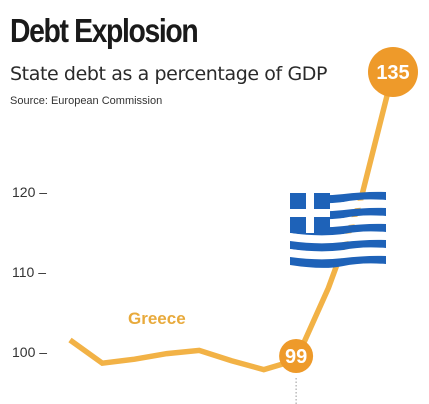  What do you see at coordinates (104, 30) in the screenshot?
I see `chart-title: Debt Explosion` at bounding box center [104, 30].